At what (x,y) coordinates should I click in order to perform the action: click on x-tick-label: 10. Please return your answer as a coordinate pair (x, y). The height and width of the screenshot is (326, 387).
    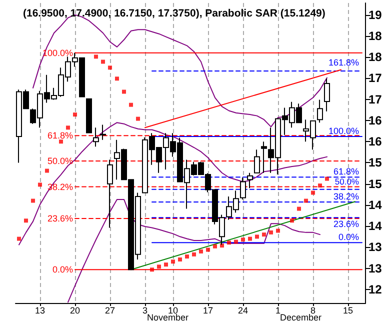
    Looking at the image, I should click on (173, 311).